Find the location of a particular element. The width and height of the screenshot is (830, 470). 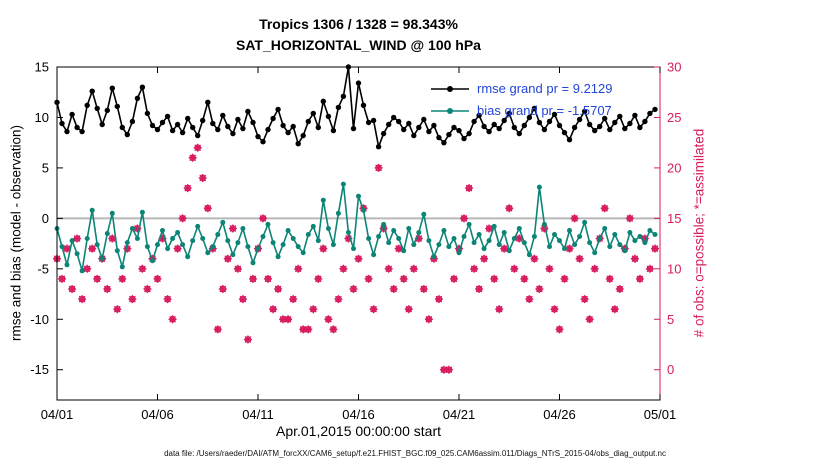

rmse-legend-marker is located at coordinates (450, 88).